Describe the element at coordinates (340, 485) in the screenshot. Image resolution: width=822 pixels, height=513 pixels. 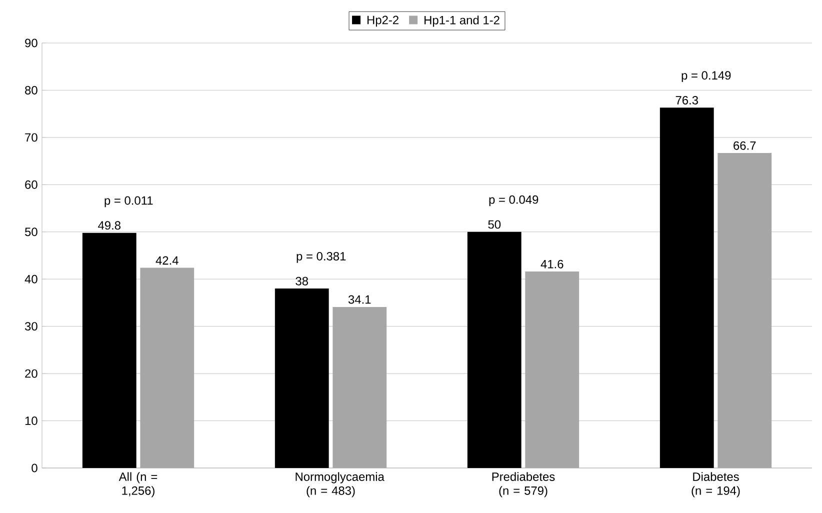
I see `x-tick-label: Normoglycaemia (n = 483)` at that location.